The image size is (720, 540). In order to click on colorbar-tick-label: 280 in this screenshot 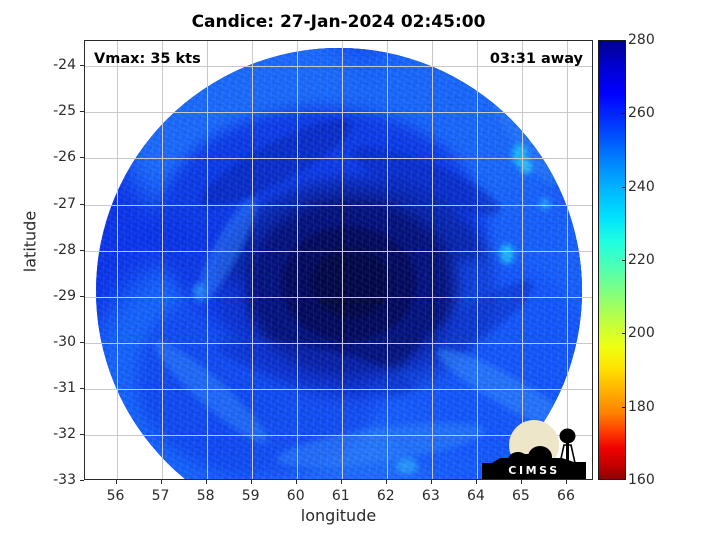, I will do `click(641, 40)`.